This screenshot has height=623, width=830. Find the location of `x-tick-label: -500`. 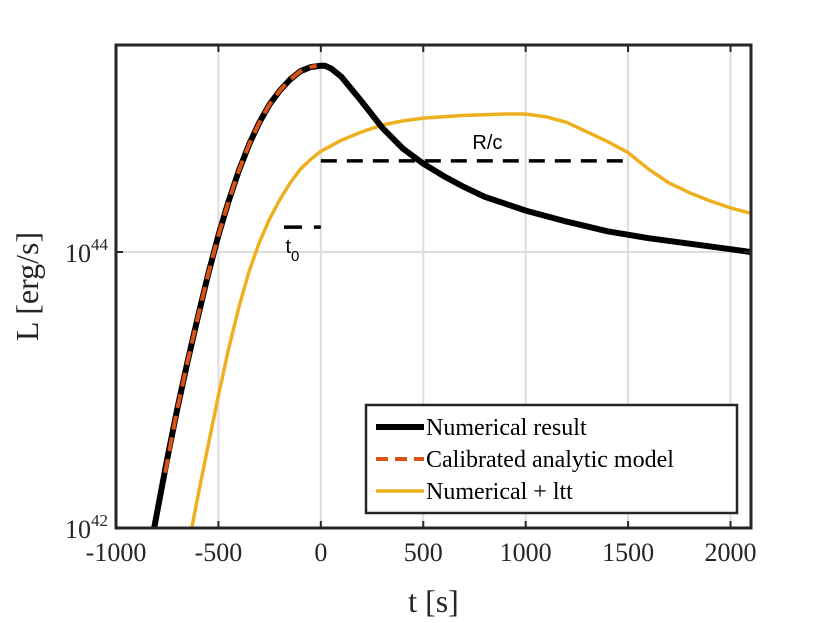

x-tick-label: -500 is located at coordinates (219, 552).